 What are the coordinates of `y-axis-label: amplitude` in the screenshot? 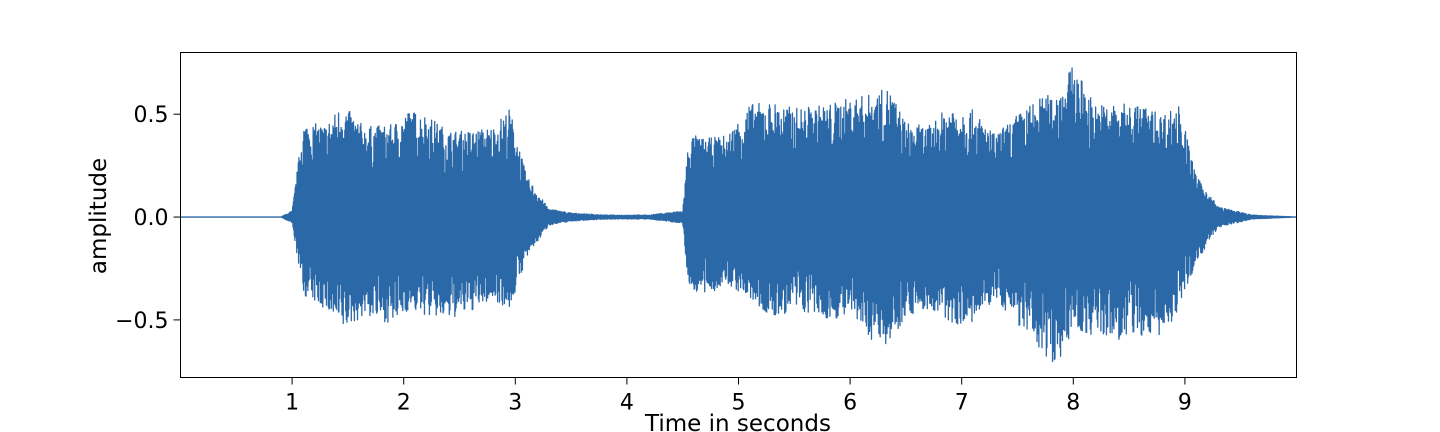 It's located at (99, 216).